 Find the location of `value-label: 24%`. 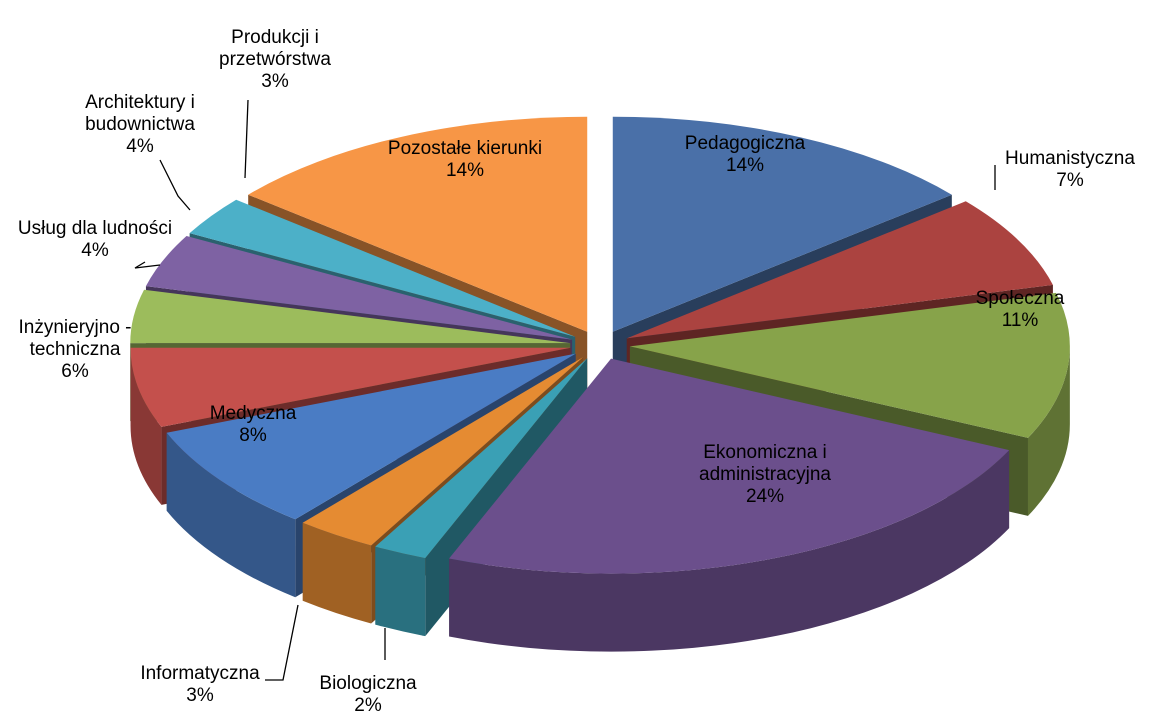

value-label: 24% is located at coordinates (765, 496).